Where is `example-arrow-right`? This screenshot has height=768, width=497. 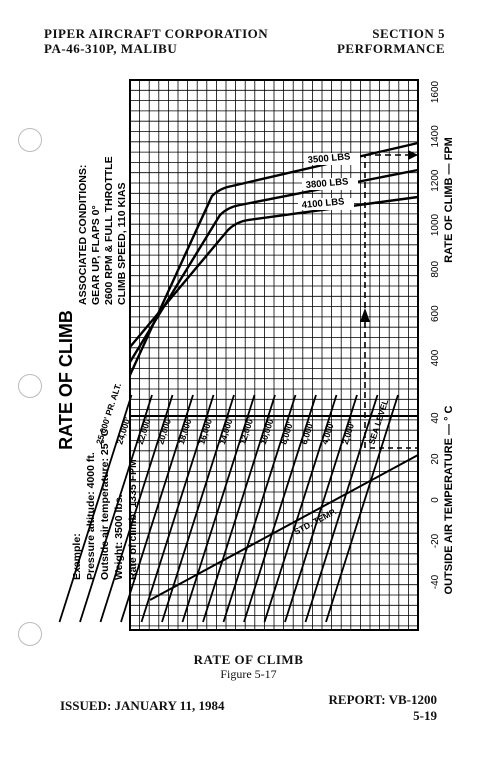 example-arrow-right is located at coordinates (413, 155).